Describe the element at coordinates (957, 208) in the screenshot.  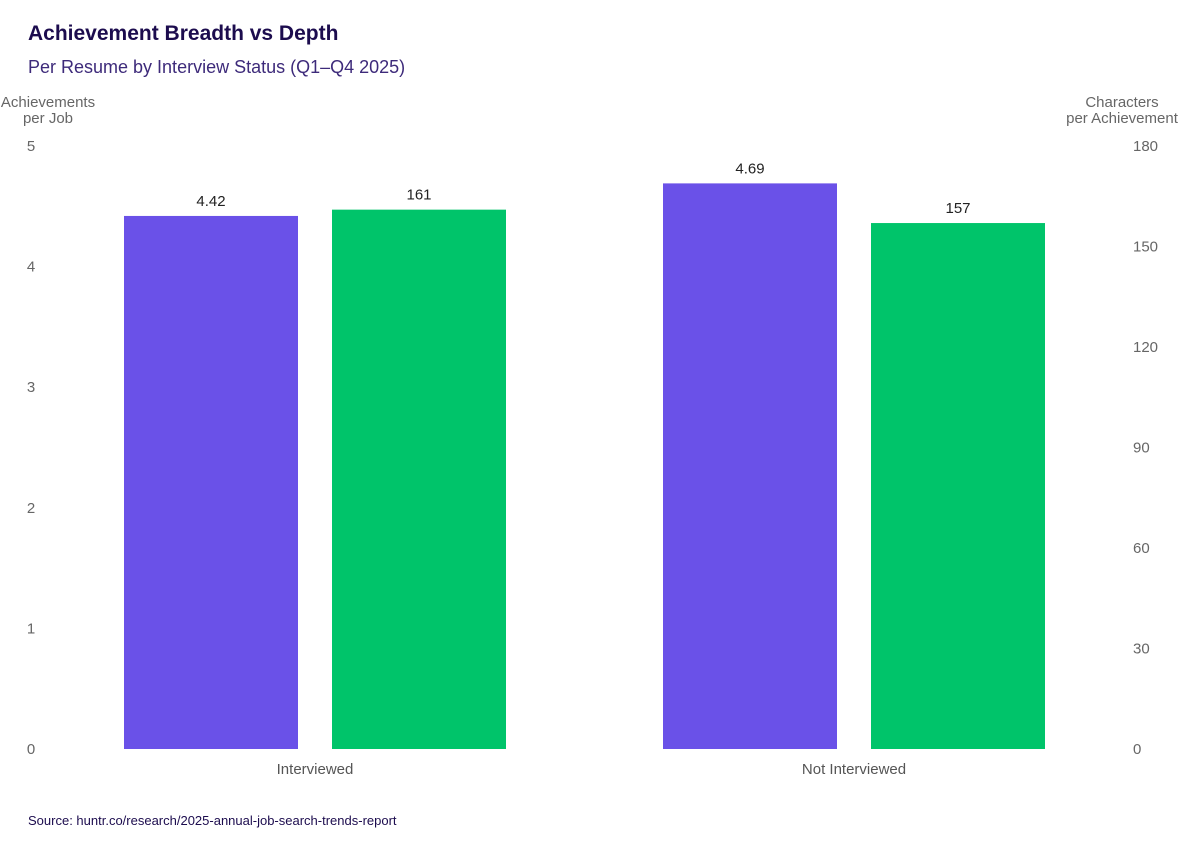
I see `data-label: 157` at that location.